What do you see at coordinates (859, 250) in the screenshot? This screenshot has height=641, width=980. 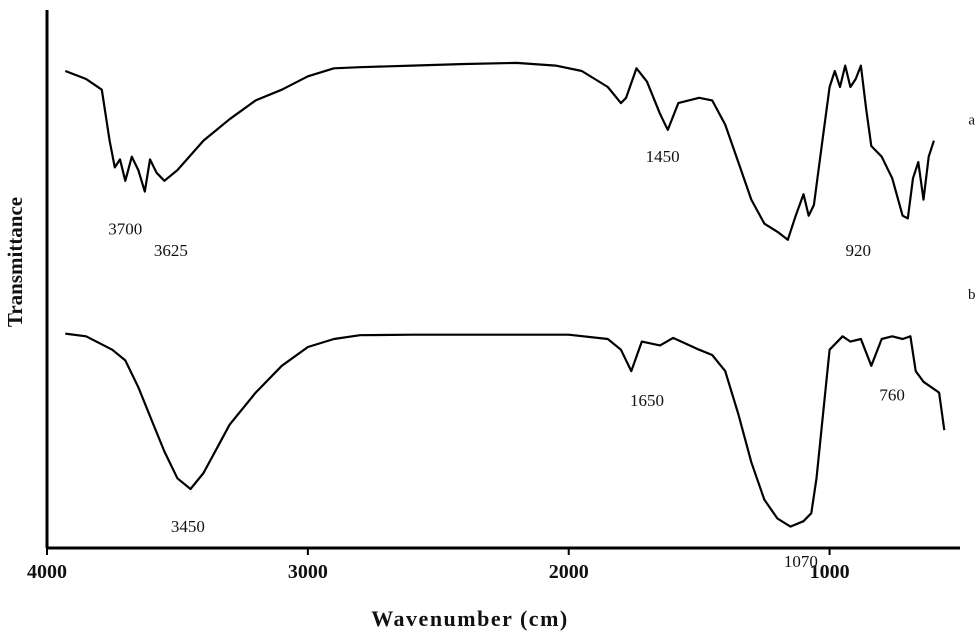 I see `peak-label: 920` at bounding box center [859, 250].